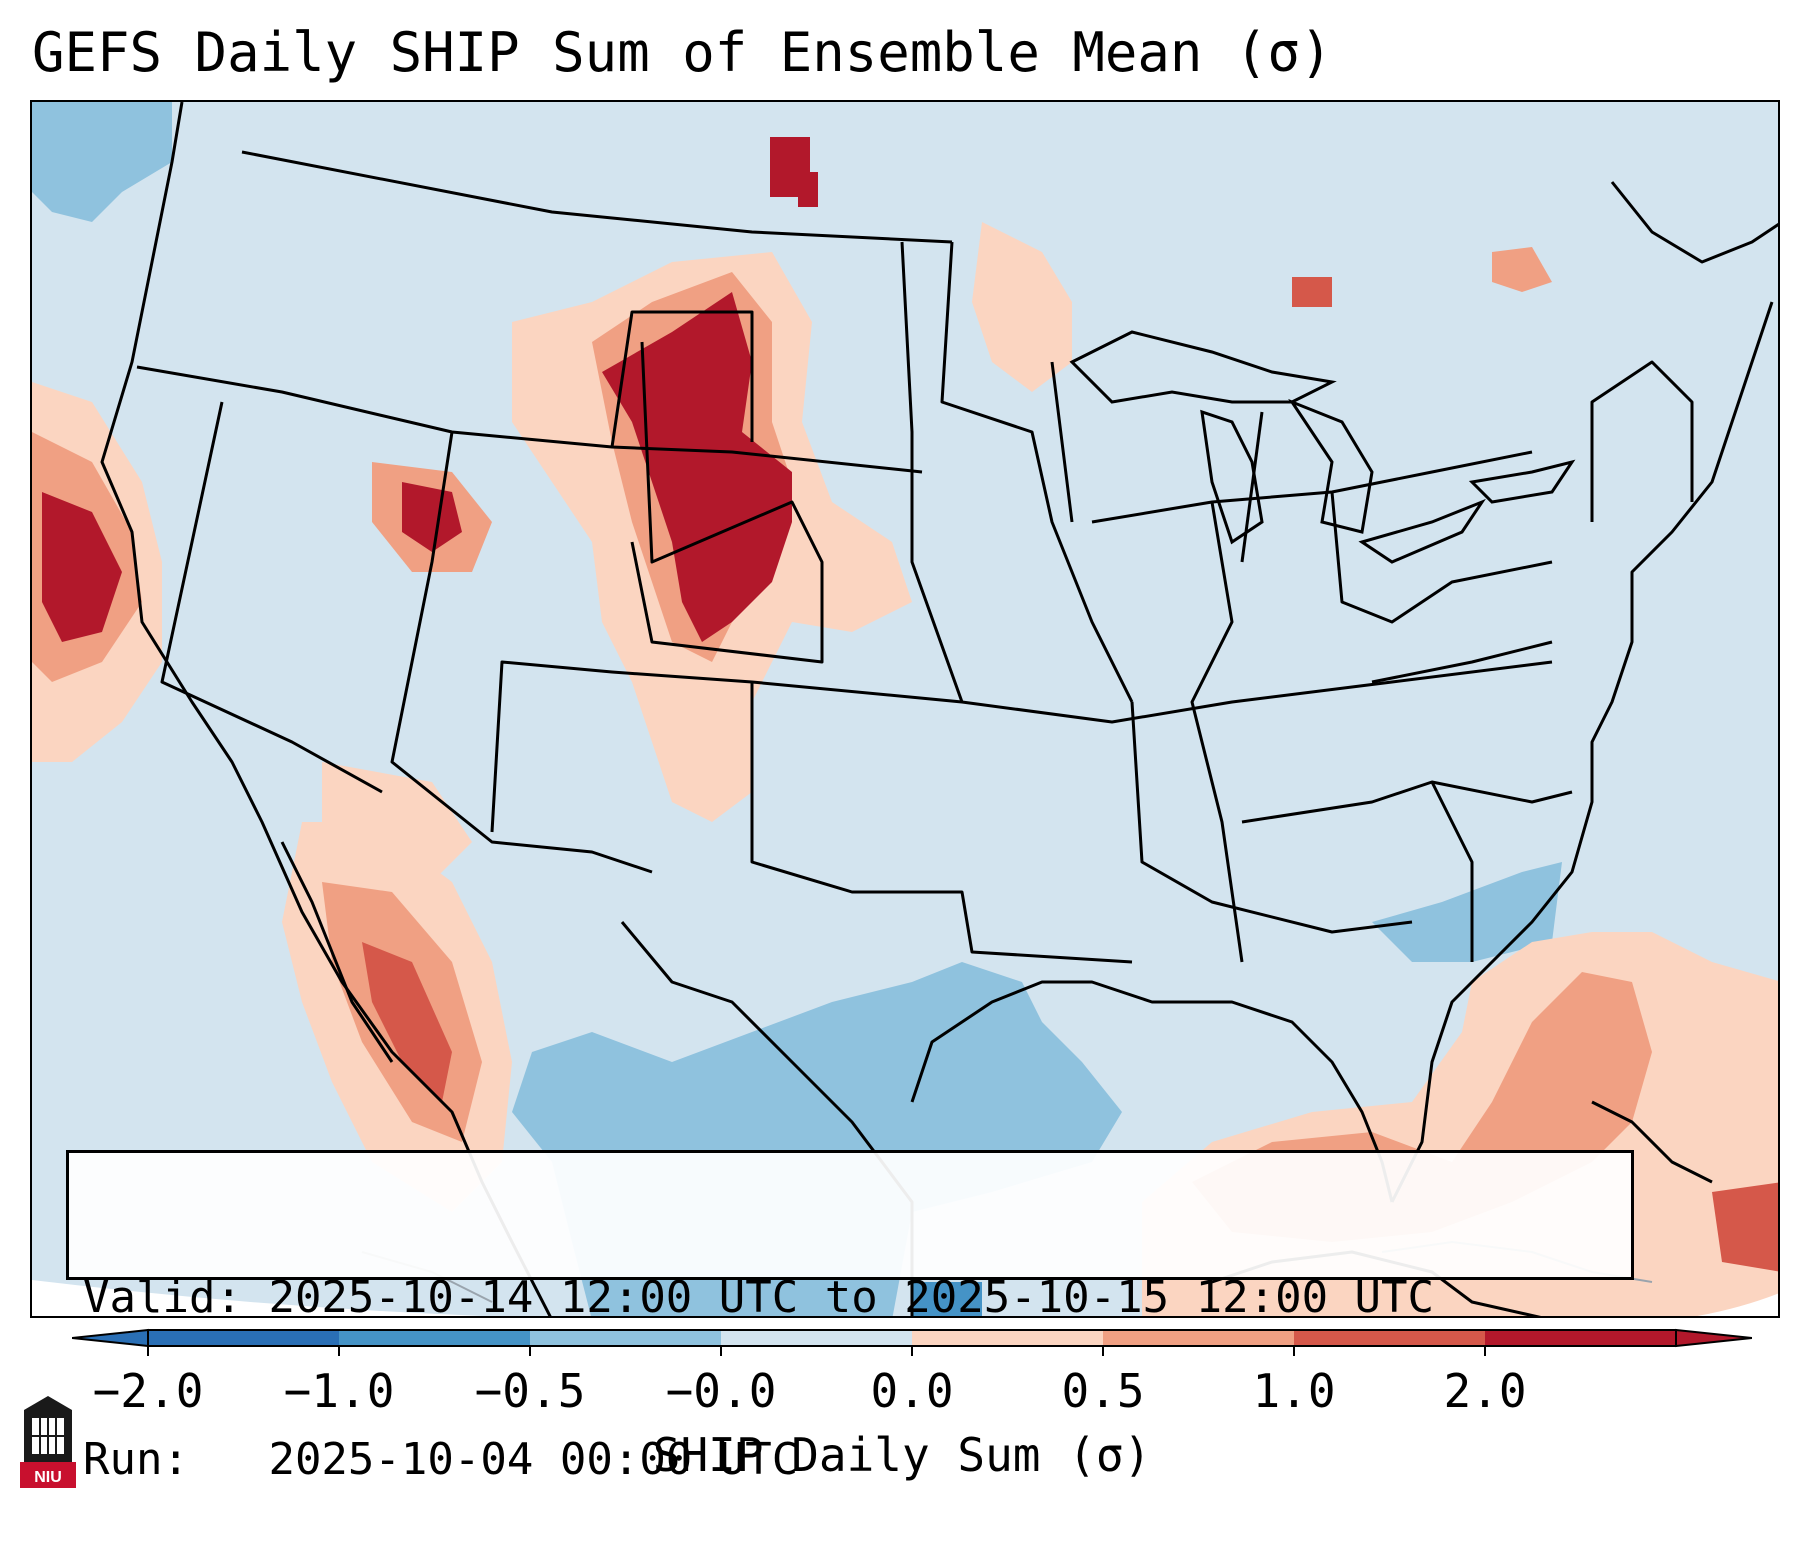 The height and width of the screenshot is (1541, 1803). What do you see at coordinates (48, 1442) in the screenshot?
I see `niu-logo: NIU` at bounding box center [48, 1442].